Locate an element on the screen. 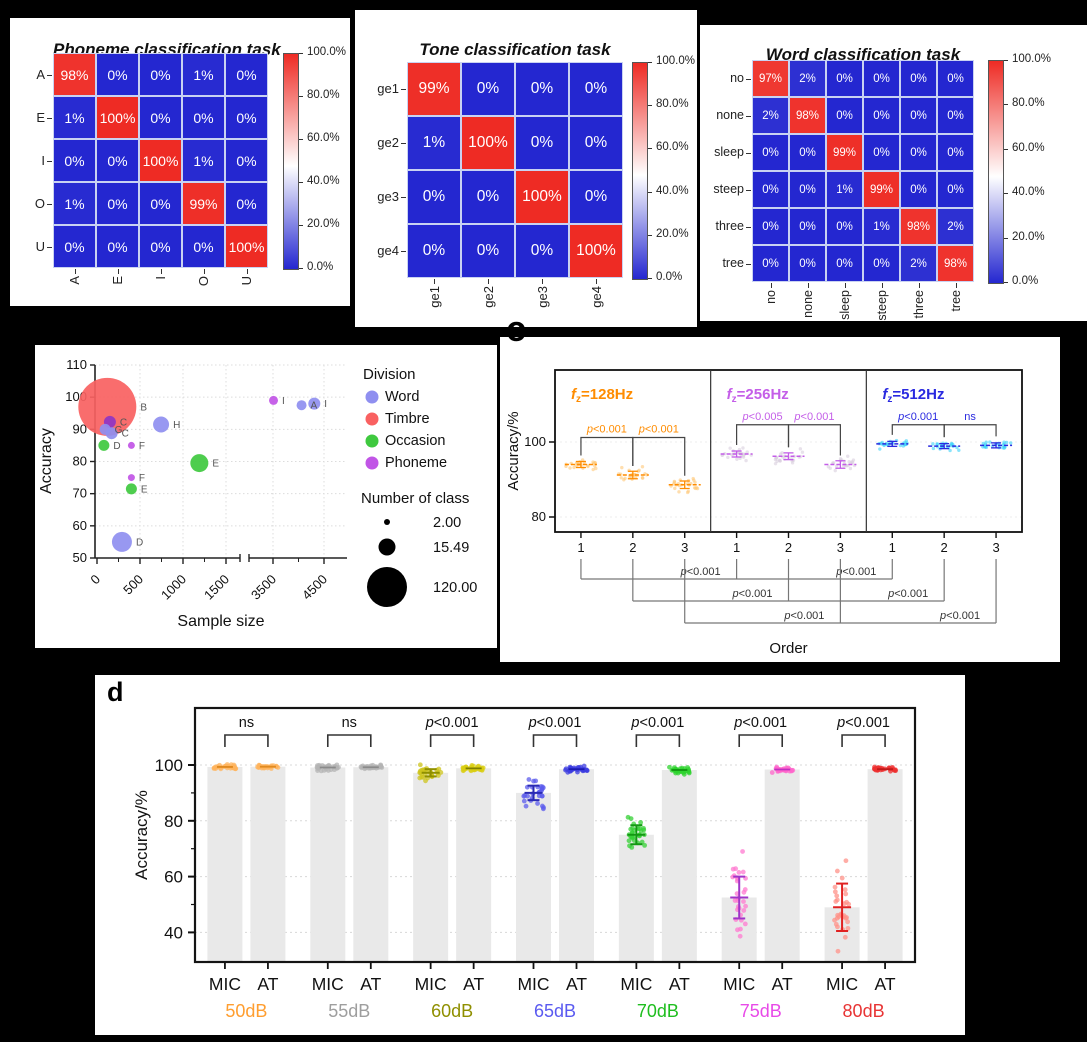 The height and width of the screenshot is (1042, 1087). significance-label: ns is located at coordinates (246, 723).